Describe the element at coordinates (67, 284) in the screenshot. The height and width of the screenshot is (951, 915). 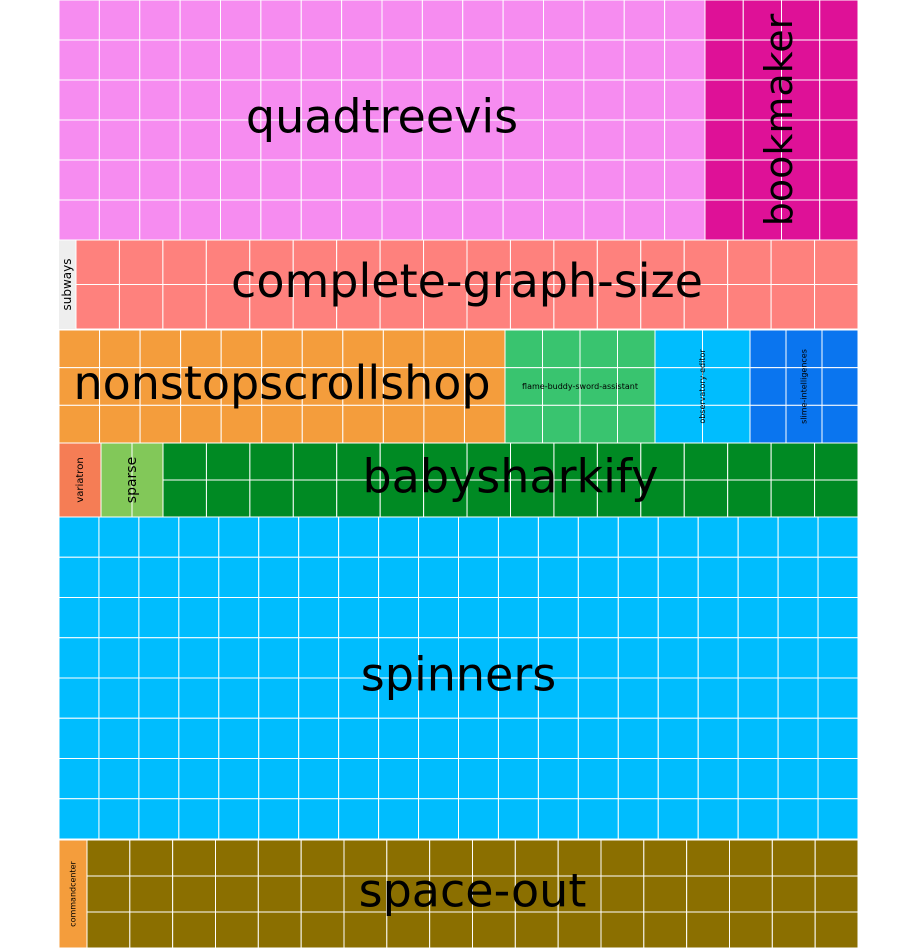
I see `group-background-subways` at that location.